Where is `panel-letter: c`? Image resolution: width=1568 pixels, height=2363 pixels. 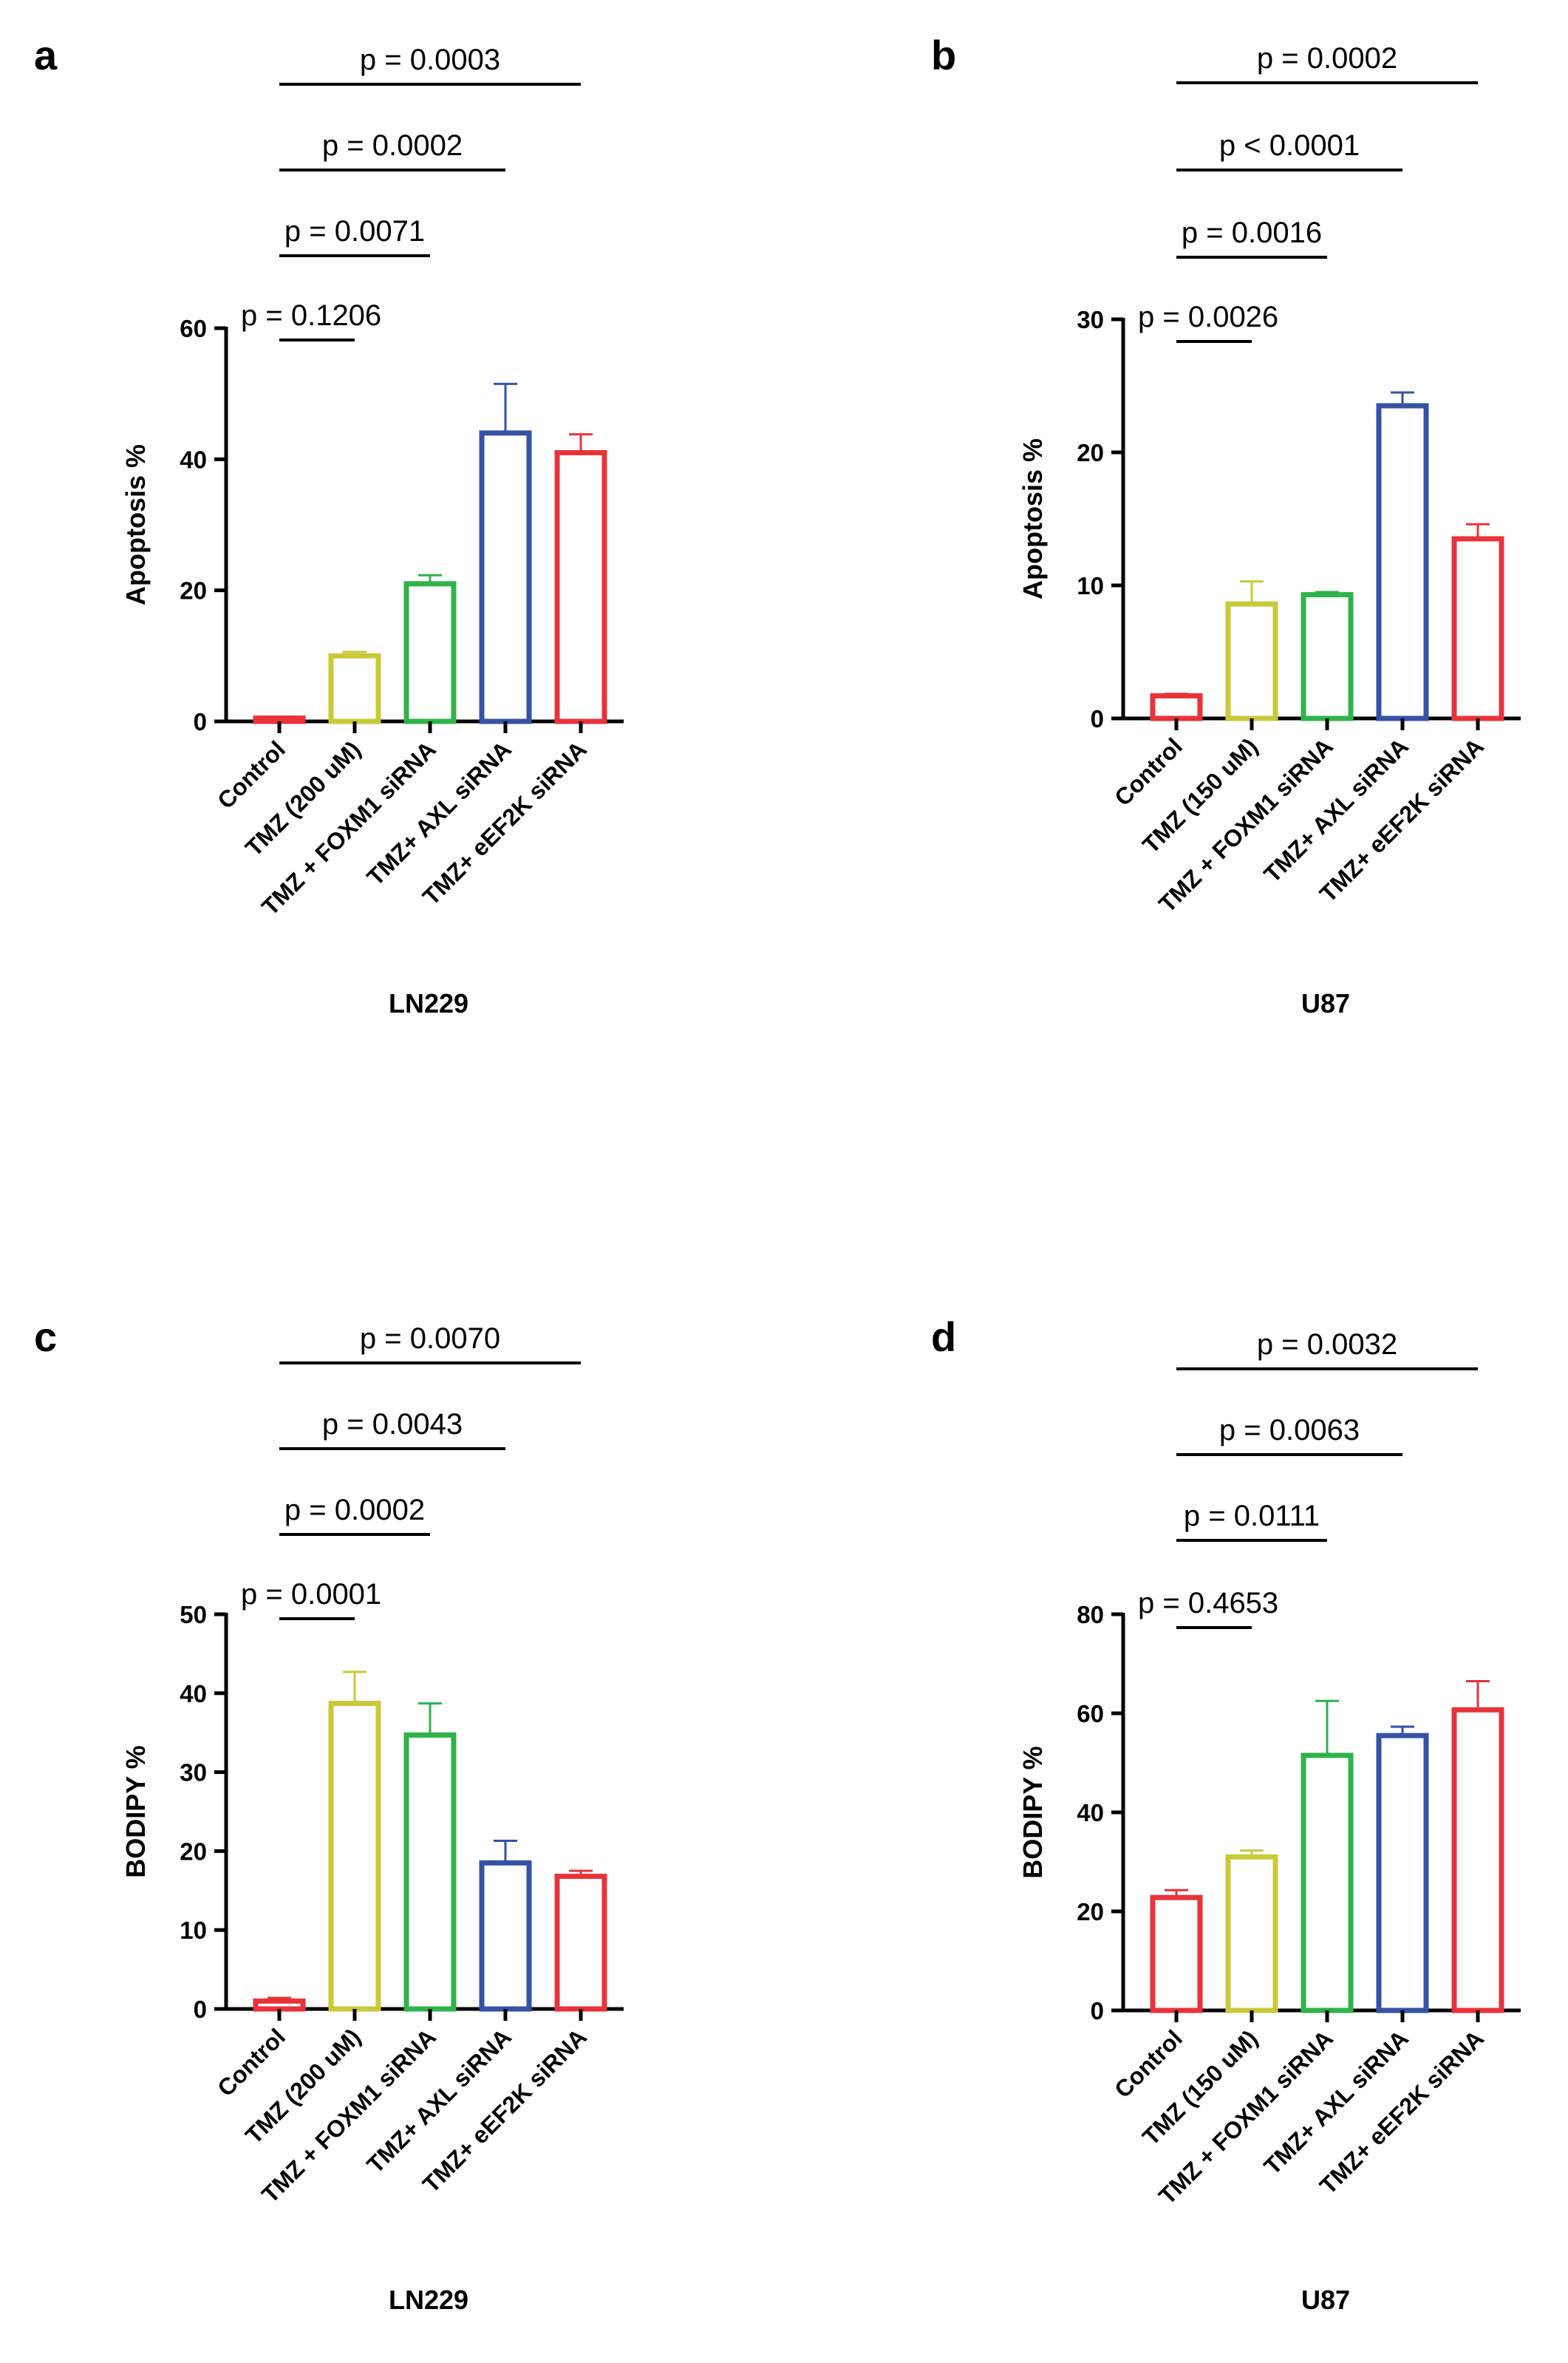
panel-letter: c is located at coordinates (45, 1336).